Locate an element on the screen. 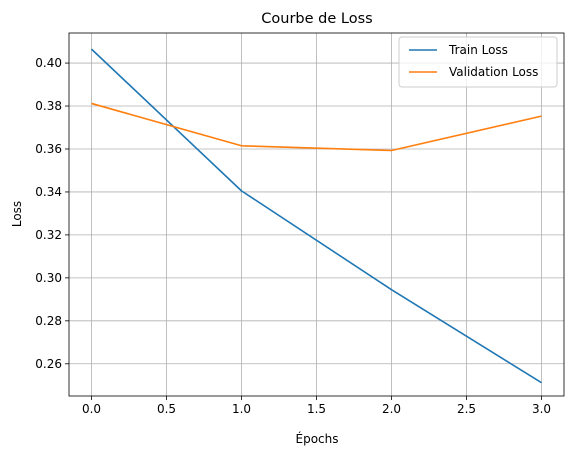 The width and height of the screenshot is (576, 457). x-axis-ticks: 0.0 0.5 1.0 1.5 2.0 2.5 3.0 is located at coordinates (316, 406).